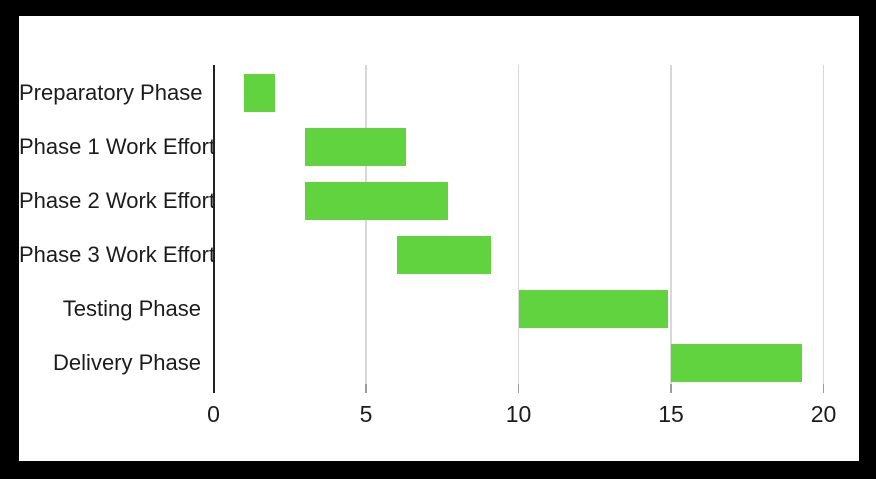 The height and width of the screenshot is (479, 876). Describe the element at coordinates (366, 414) in the screenshot. I see `x-tick-label: 5` at that location.